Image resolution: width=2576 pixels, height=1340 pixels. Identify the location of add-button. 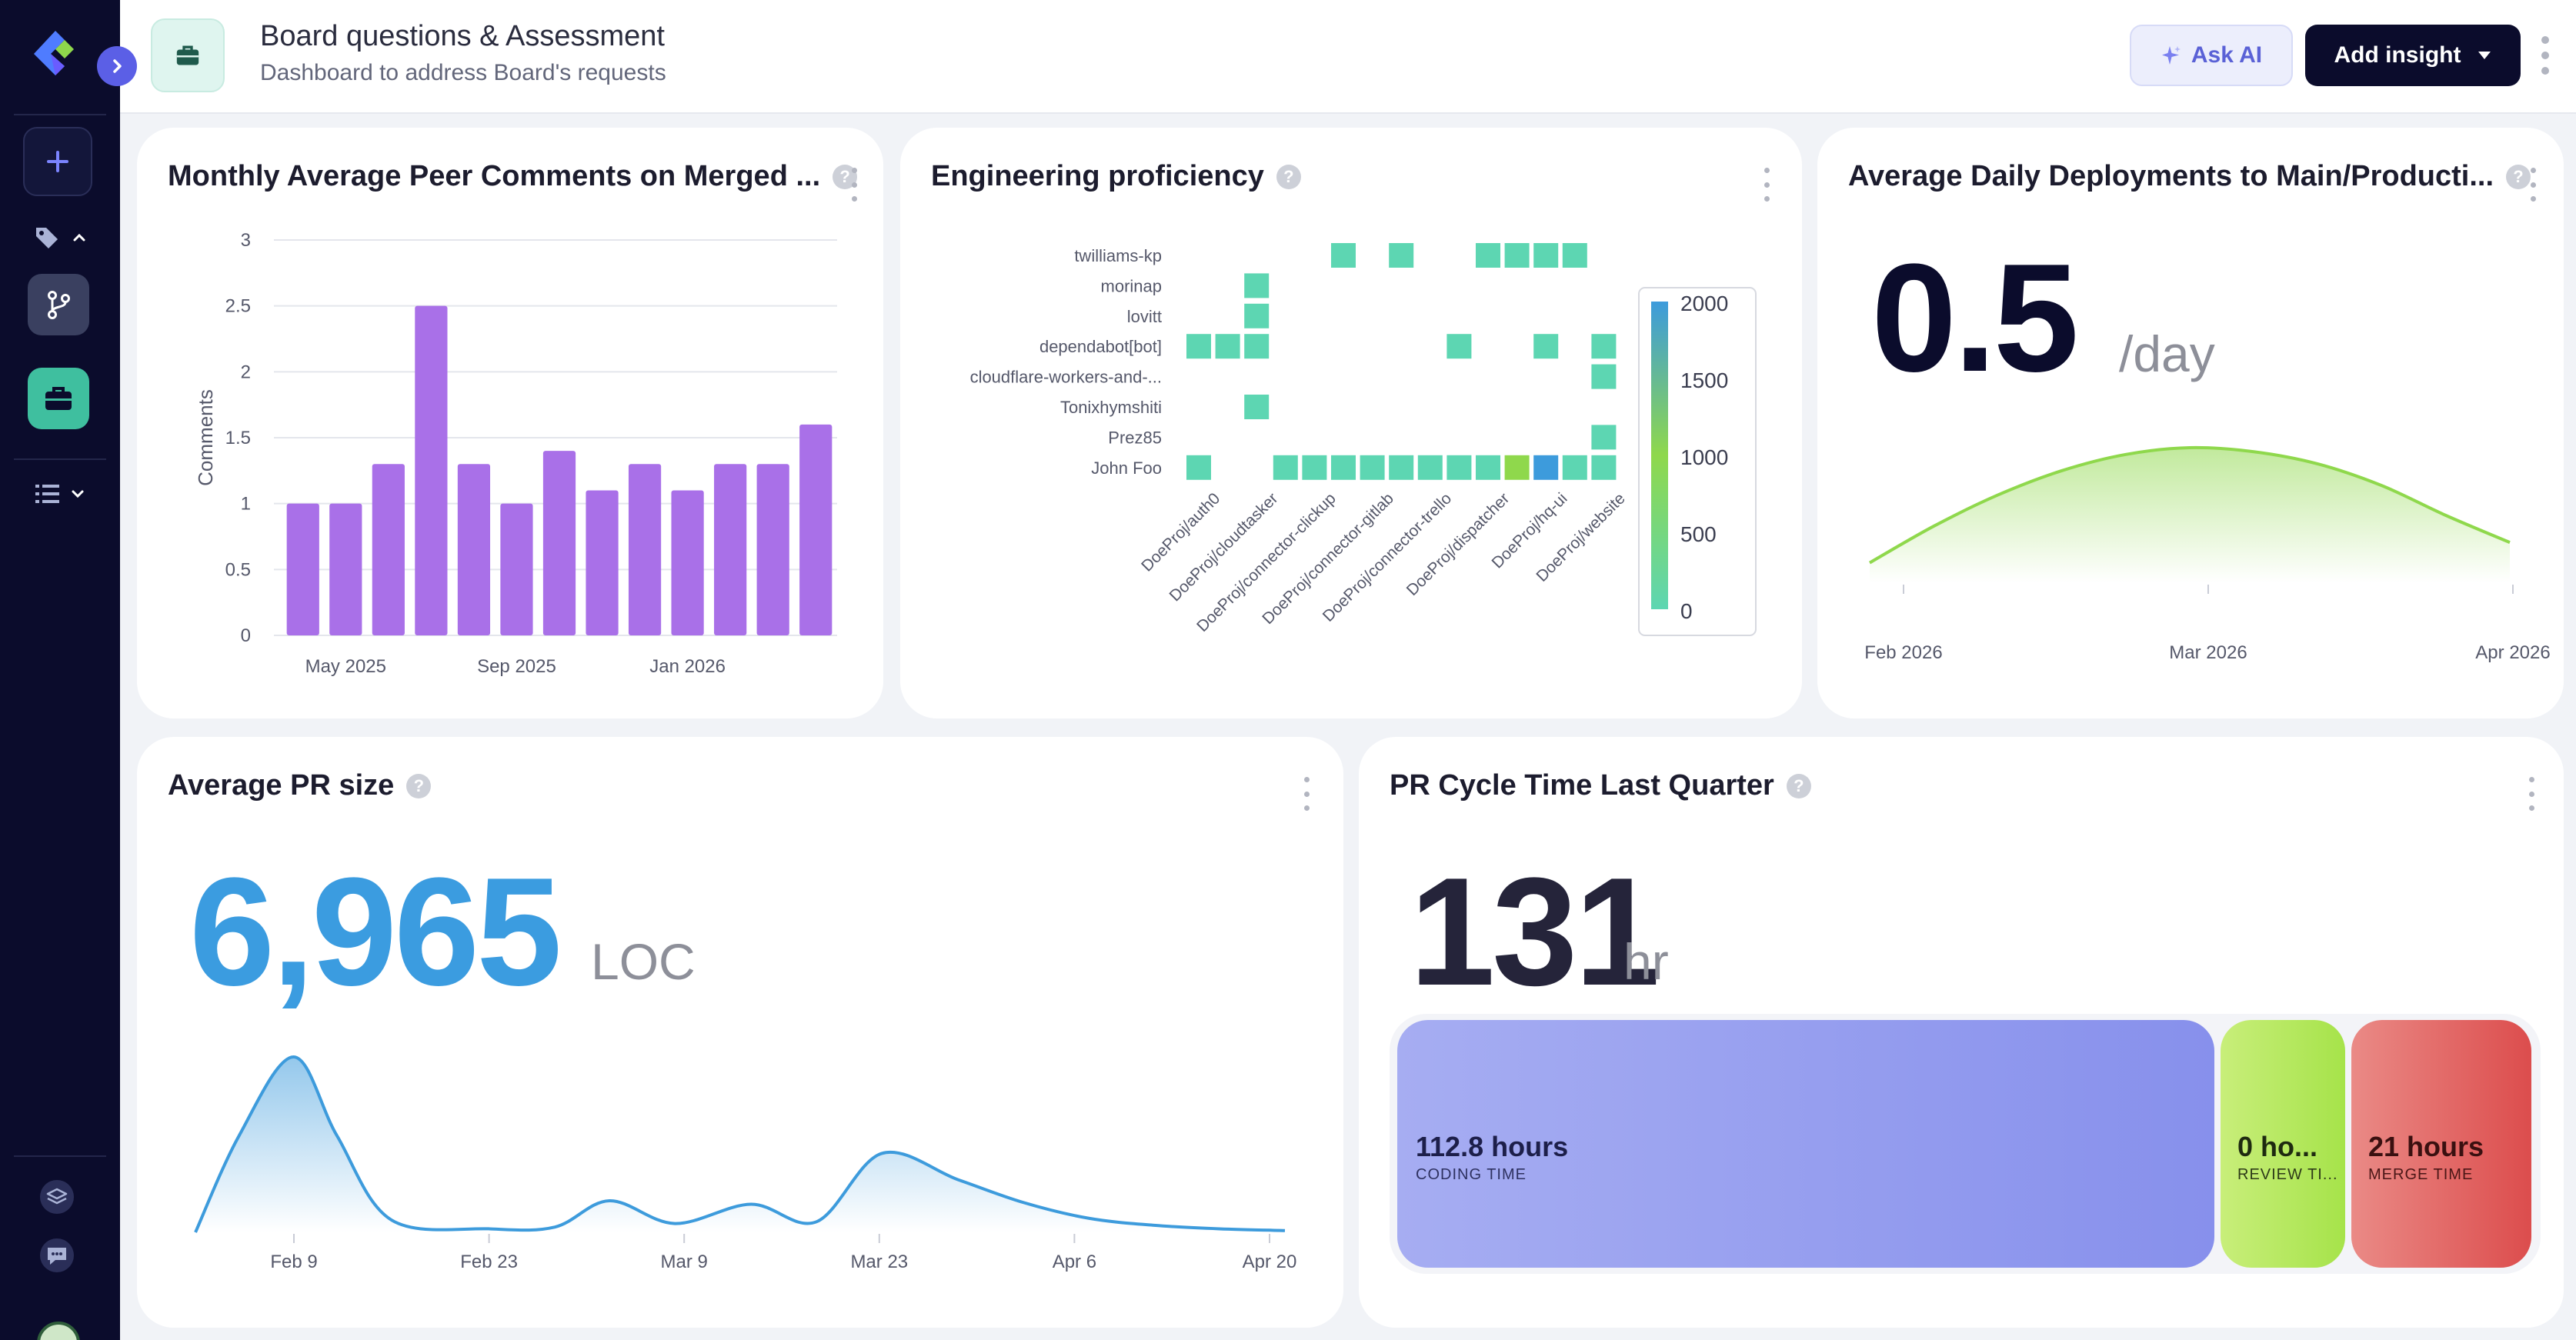
(58, 162).